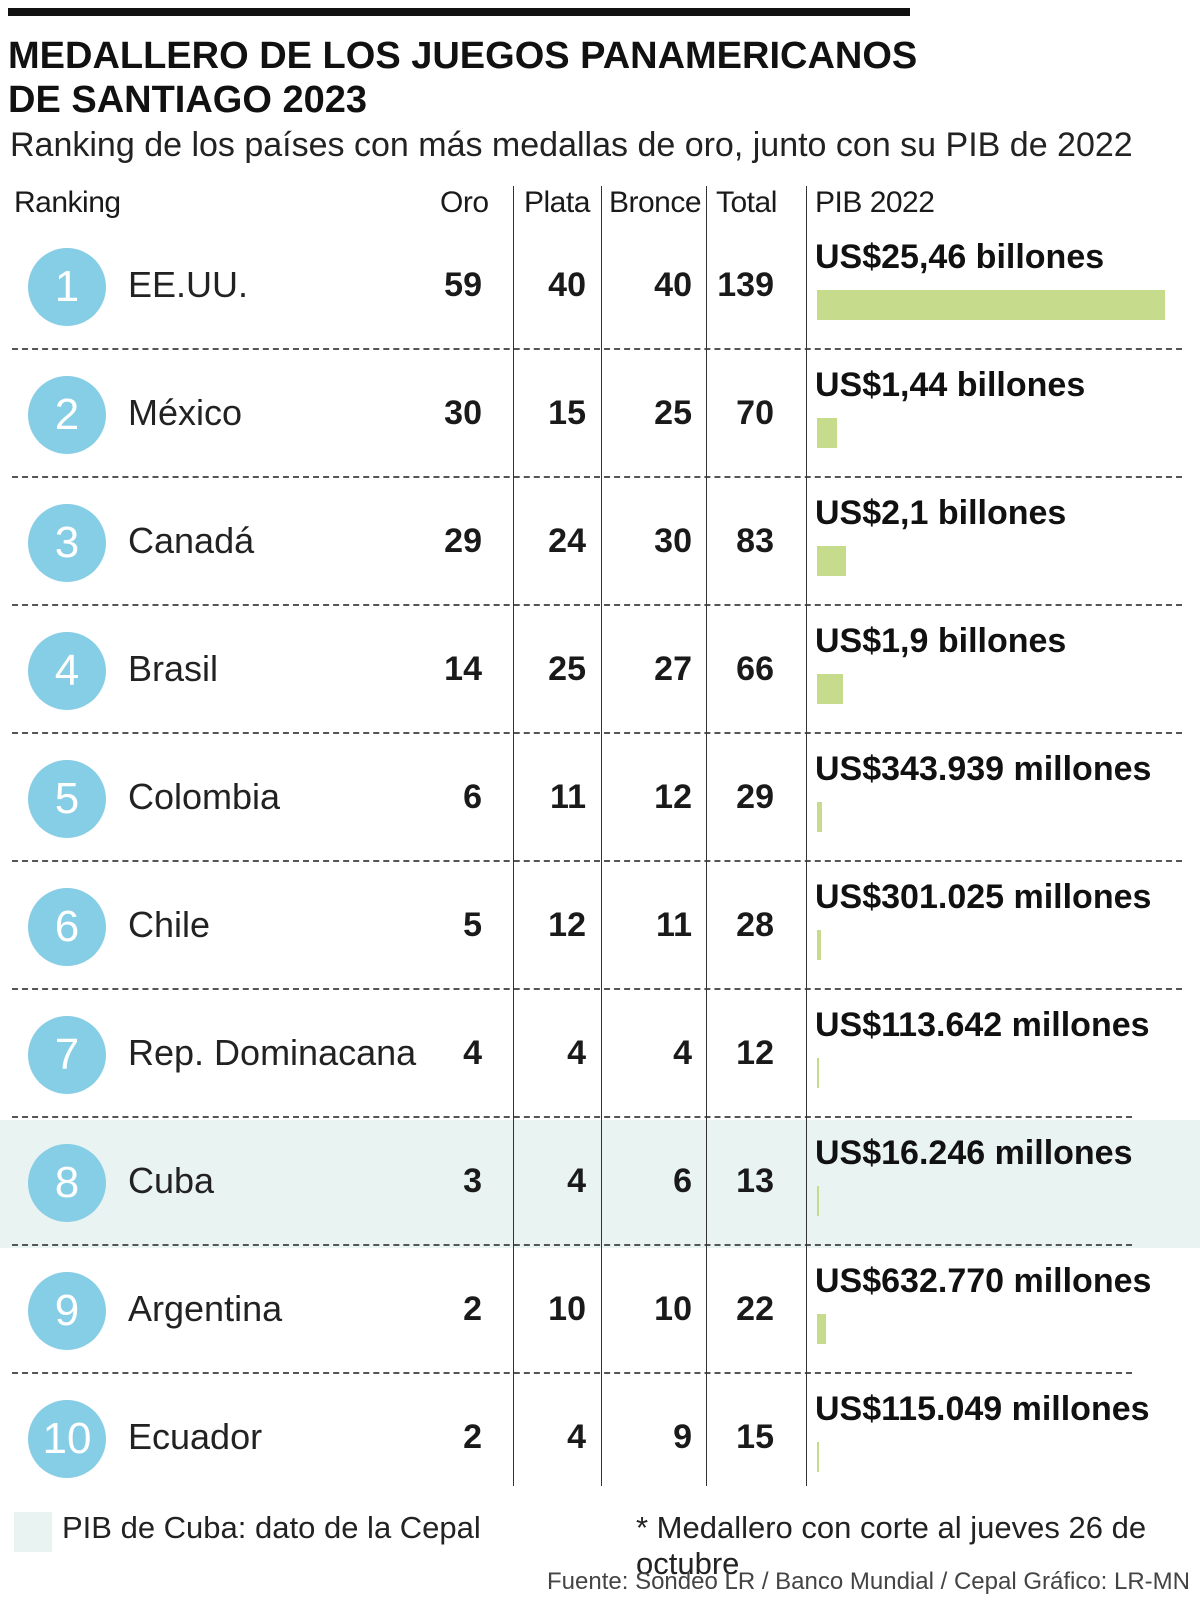 This screenshot has width=1200, height=1607. Describe the element at coordinates (950, 385) in the screenshot. I see `gdp-label: US$1,44 billones` at that location.